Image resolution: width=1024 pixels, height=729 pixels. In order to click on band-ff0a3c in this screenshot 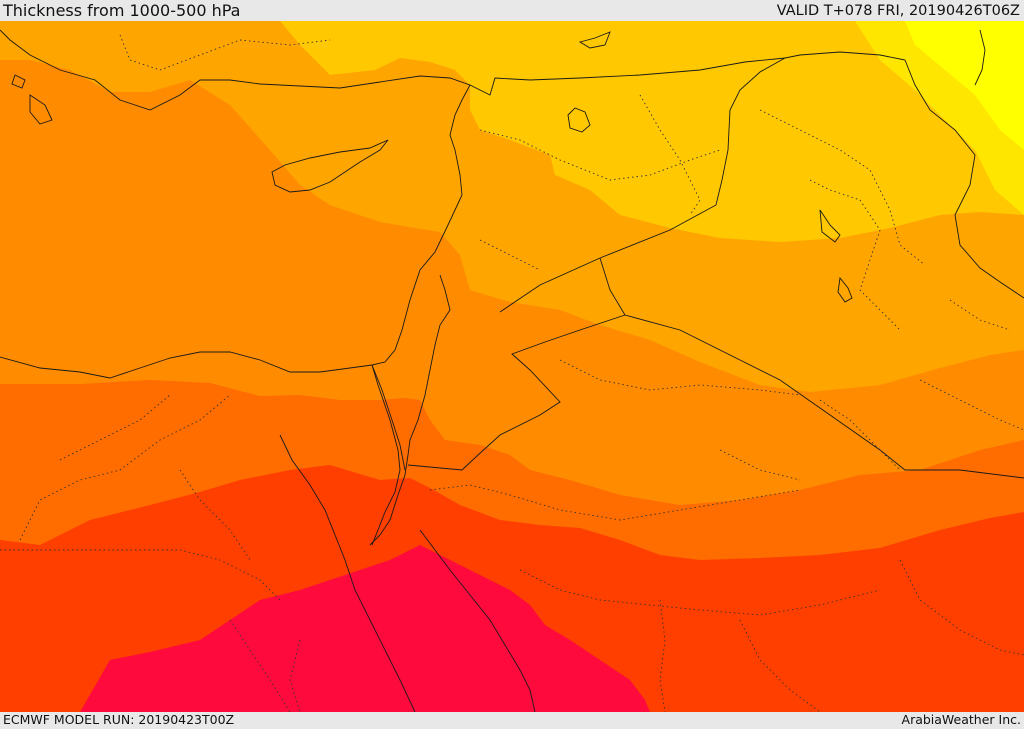, I will do `click(365, 628)`.